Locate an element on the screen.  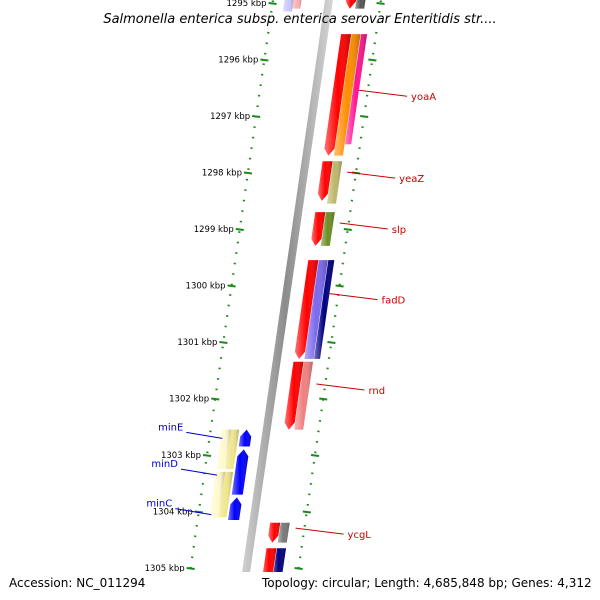
gene-name: ycgL is located at coordinates (360, 535).